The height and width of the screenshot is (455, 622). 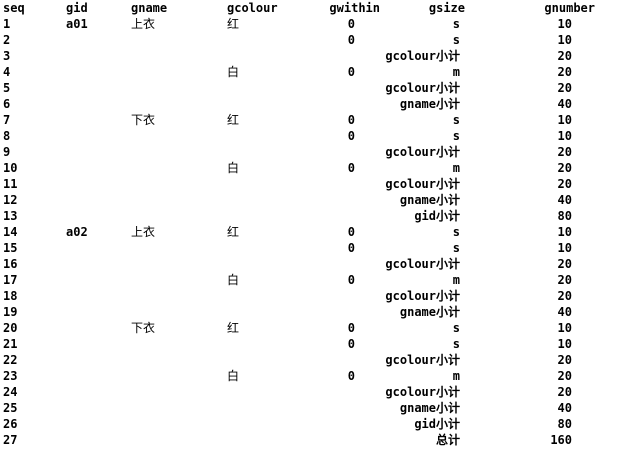 What do you see at coordinates (10, 232) in the screenshot?
I see `cell-seq: 14` at bounding box center [10, 232].